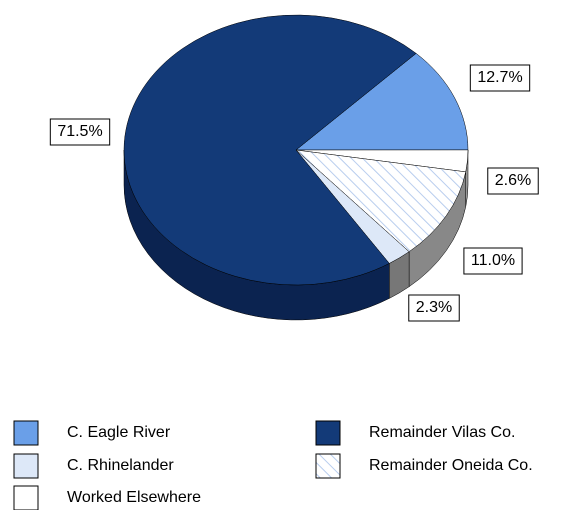 This screenshot has width=569, height=510. I want to click on data-label: 12.7%, so click(499, 77).